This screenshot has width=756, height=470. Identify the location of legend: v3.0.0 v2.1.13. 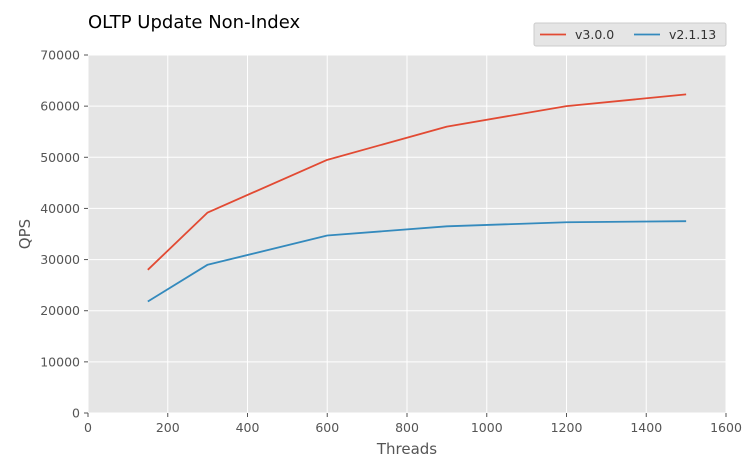
(630, 34).